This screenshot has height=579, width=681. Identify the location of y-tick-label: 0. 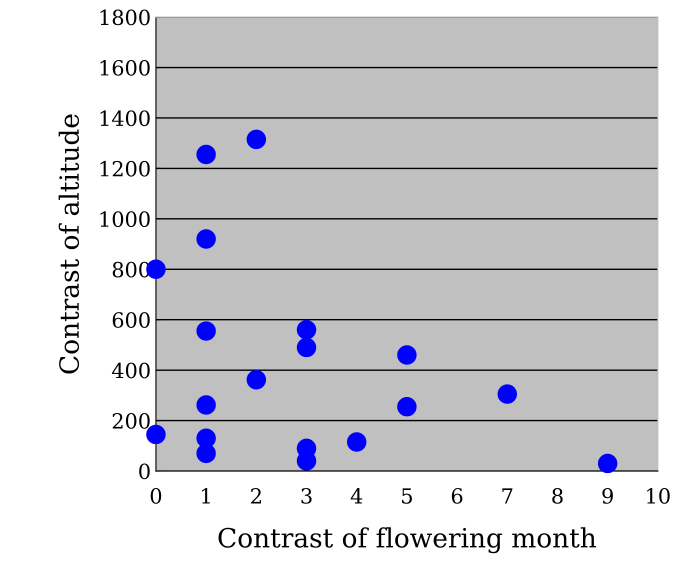
(144, 471).